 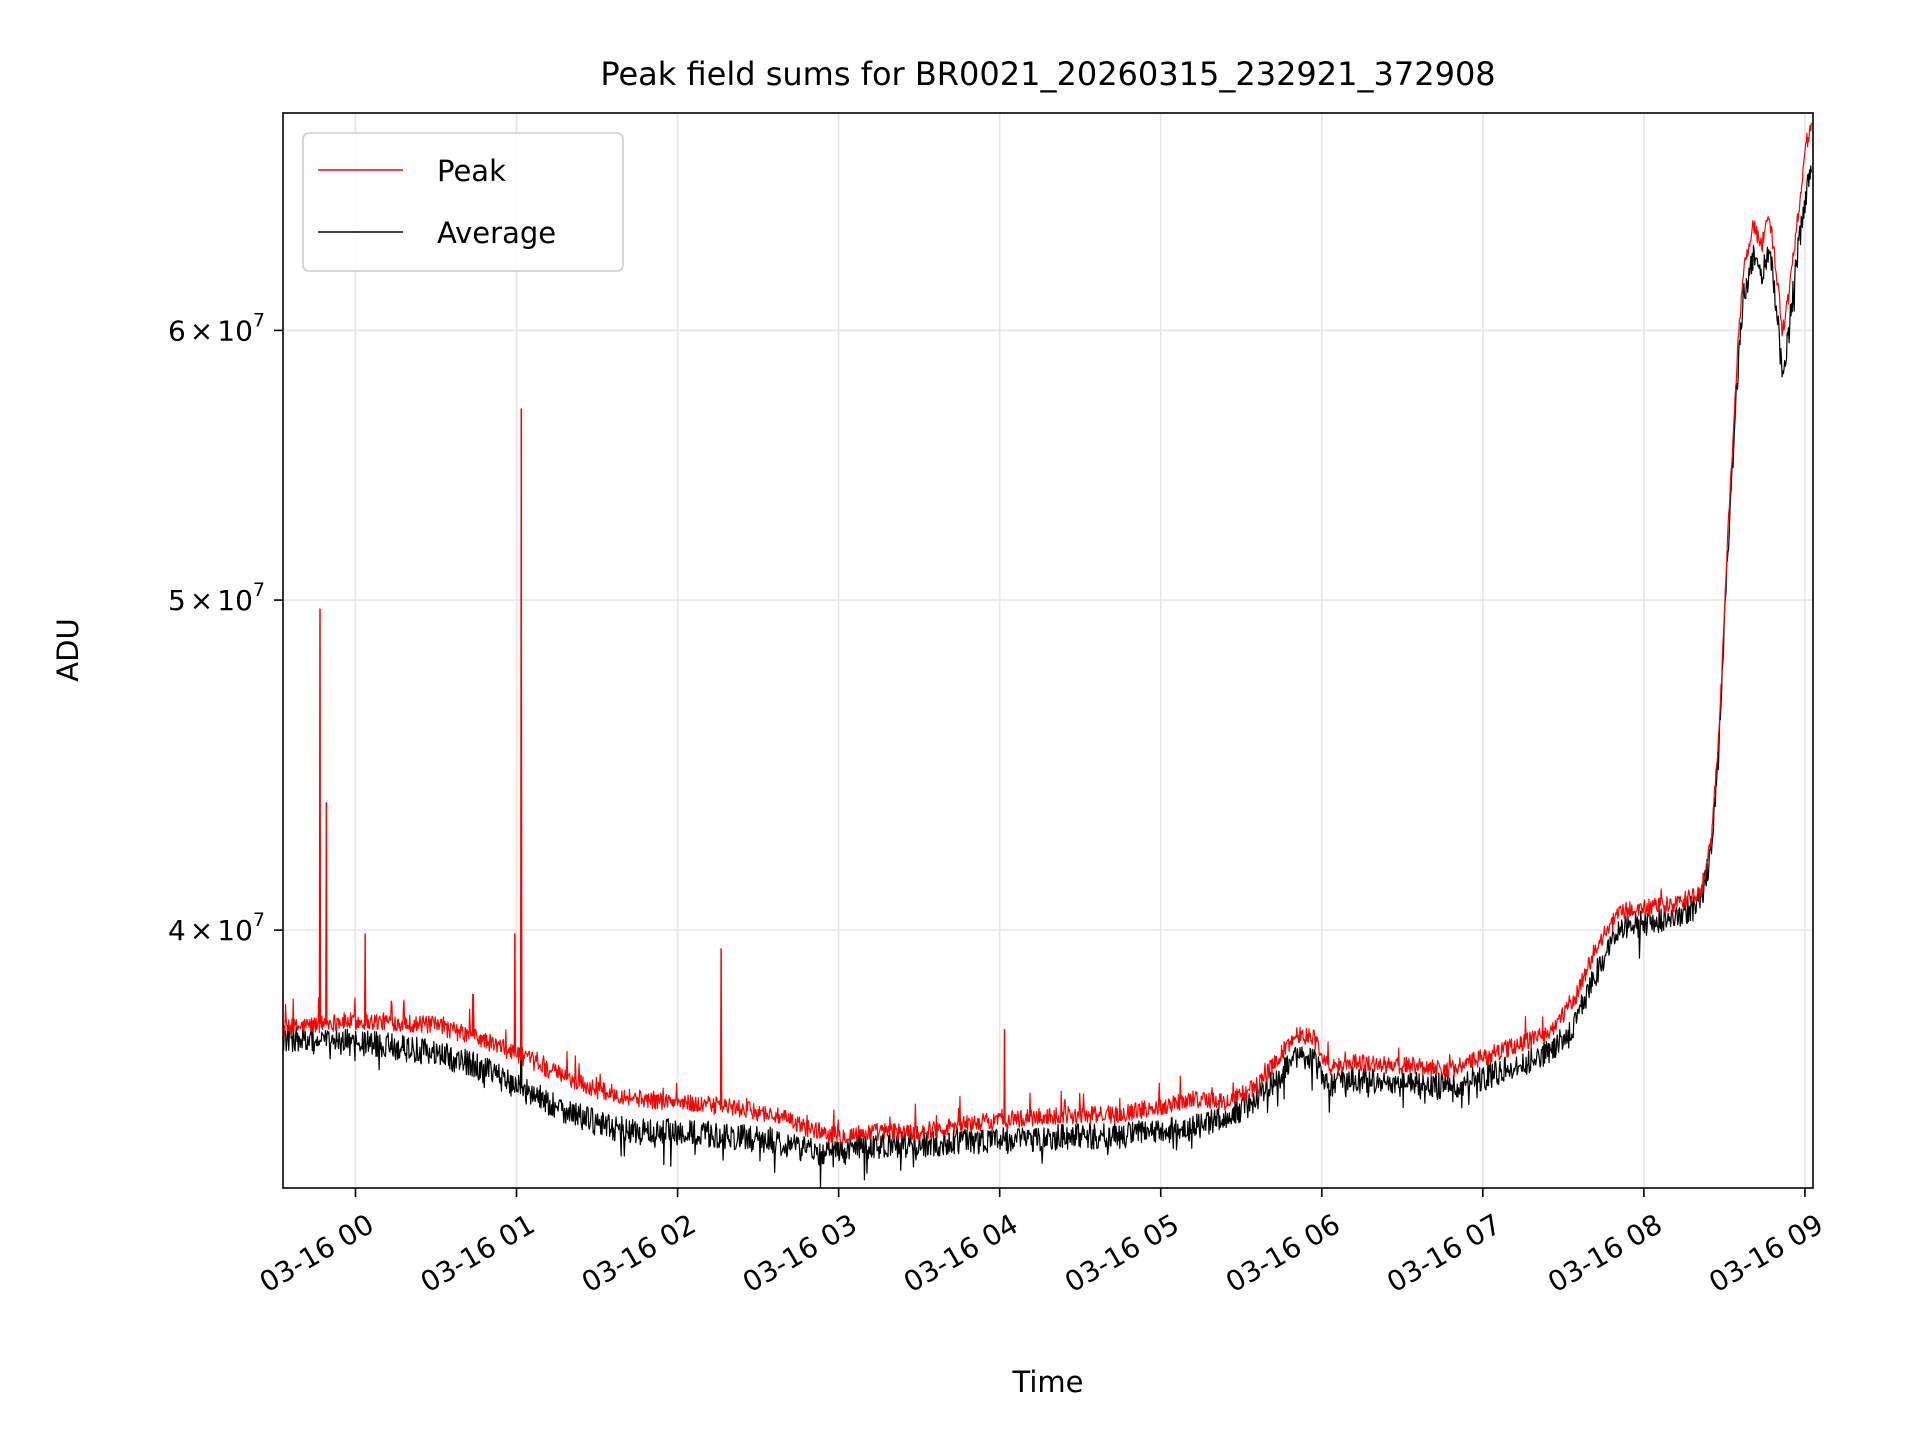 I want to click on legend-label-peak: Peak, so click(x=471, y=171).